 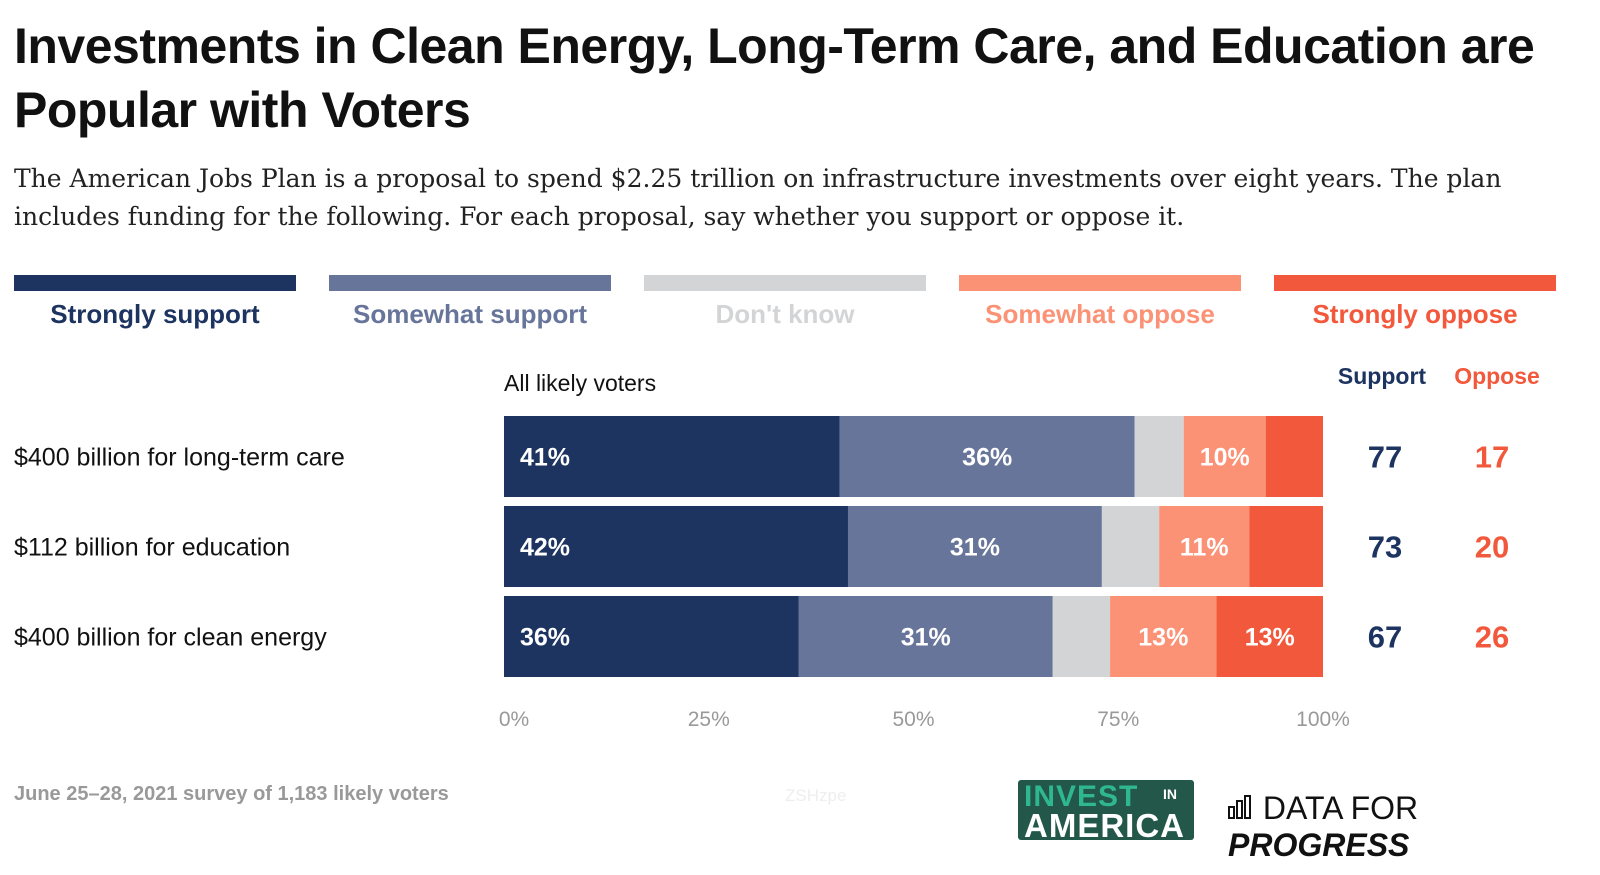 I want to click on legend-label: Somewhat support, so click(x=469, y=314).